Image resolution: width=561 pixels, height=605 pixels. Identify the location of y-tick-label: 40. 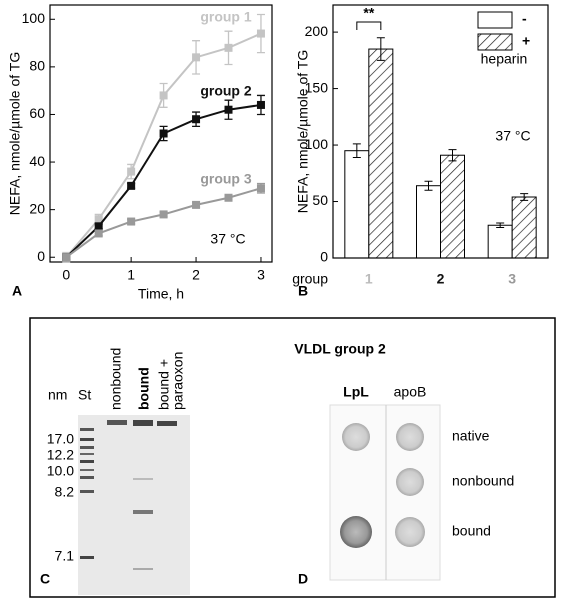
(37, 161).